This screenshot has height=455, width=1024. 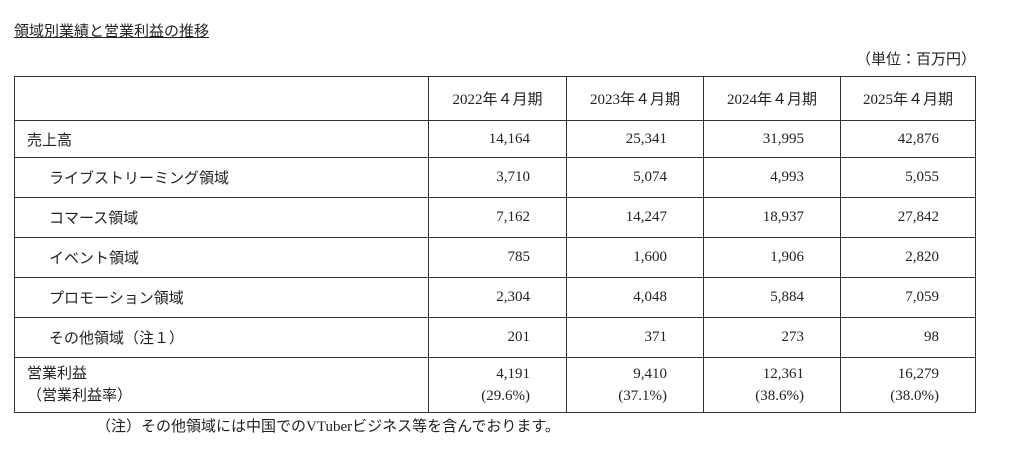 What do you see at coordinates (221, 257) in the screenshot?
I see `row-label: イベント領域` at bounding box center [221, 257].